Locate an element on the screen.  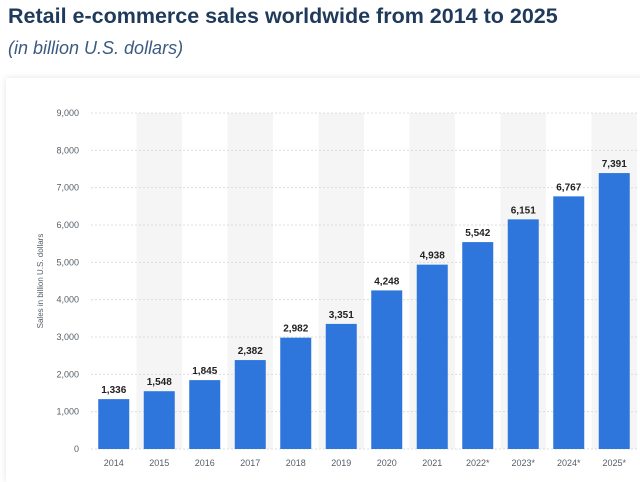
y-tick-label: 4,000 is located at coordinates (67, 300).